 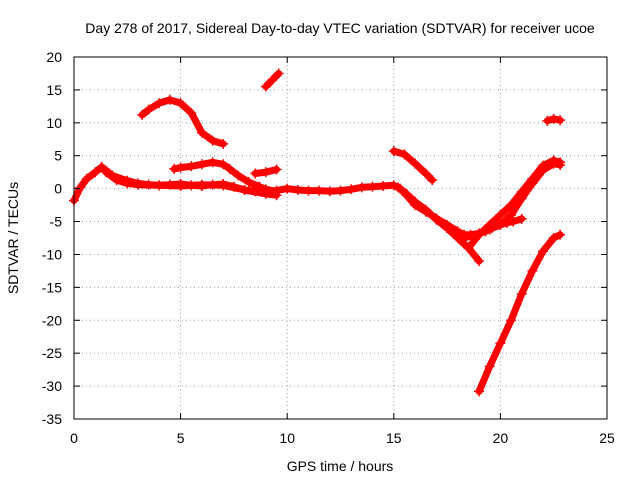 I want to click on series-arc-lower, so click(x=191, y=184).